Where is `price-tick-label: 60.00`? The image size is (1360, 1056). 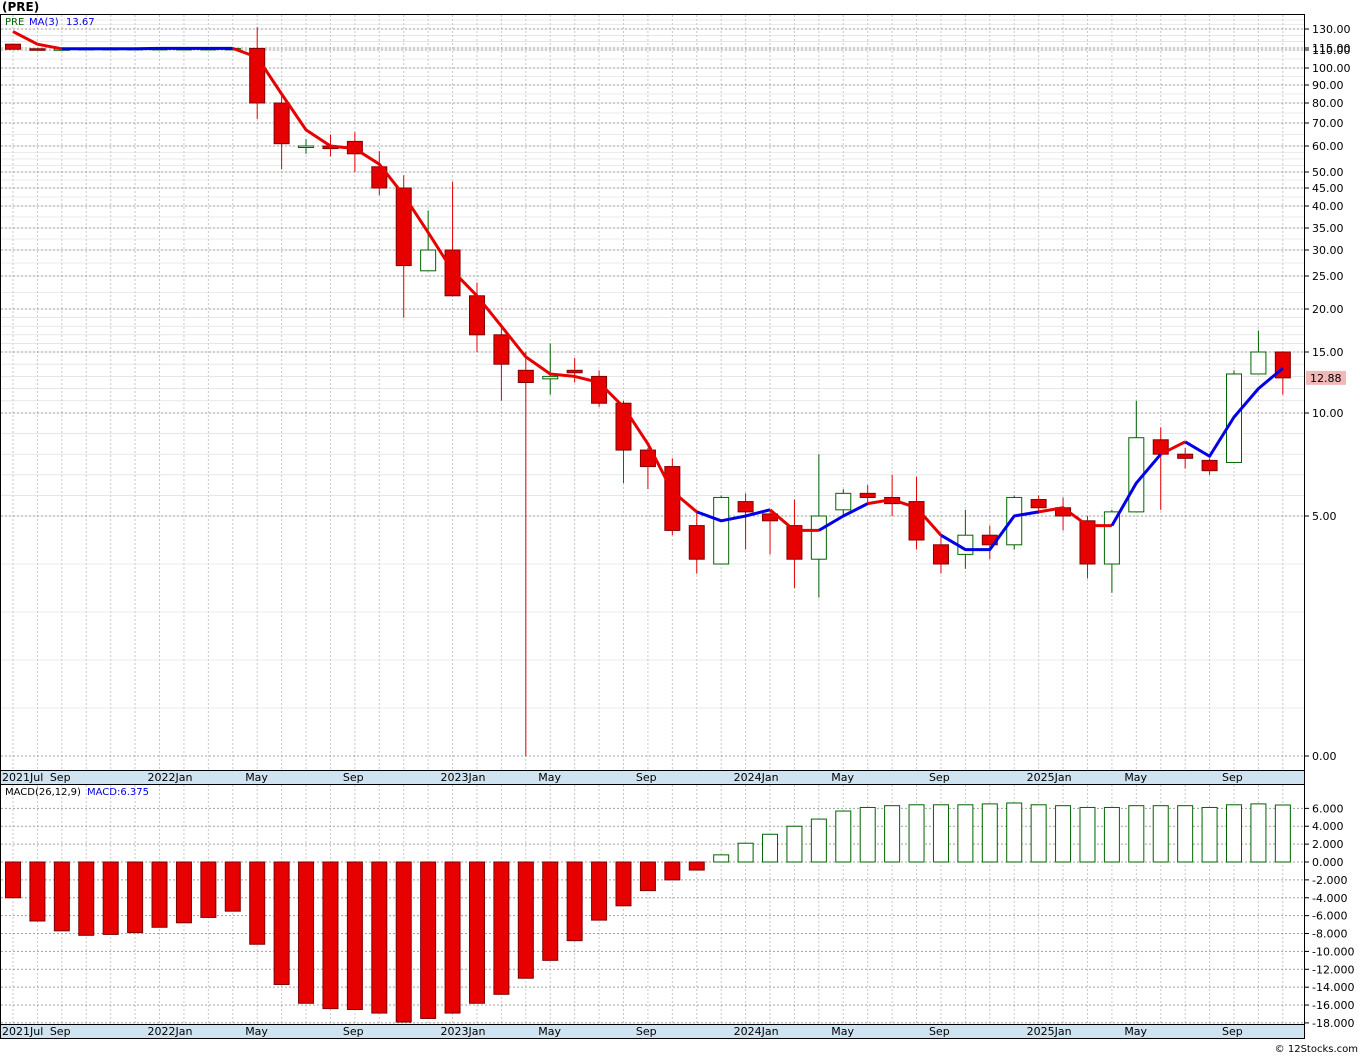 price-tick-label: 60.00 is located at coordinates (1328, 146).